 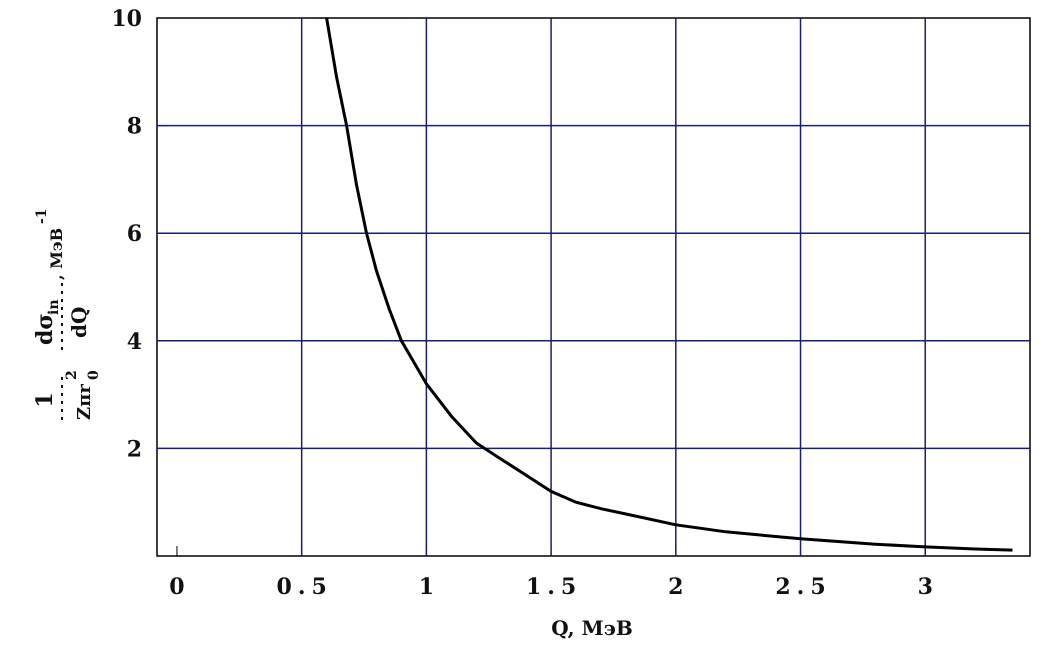 What do you see at coordinates (134, 449) in the screenshot?
I see `y-tick-label: 2` at bounding box center [134, 449].